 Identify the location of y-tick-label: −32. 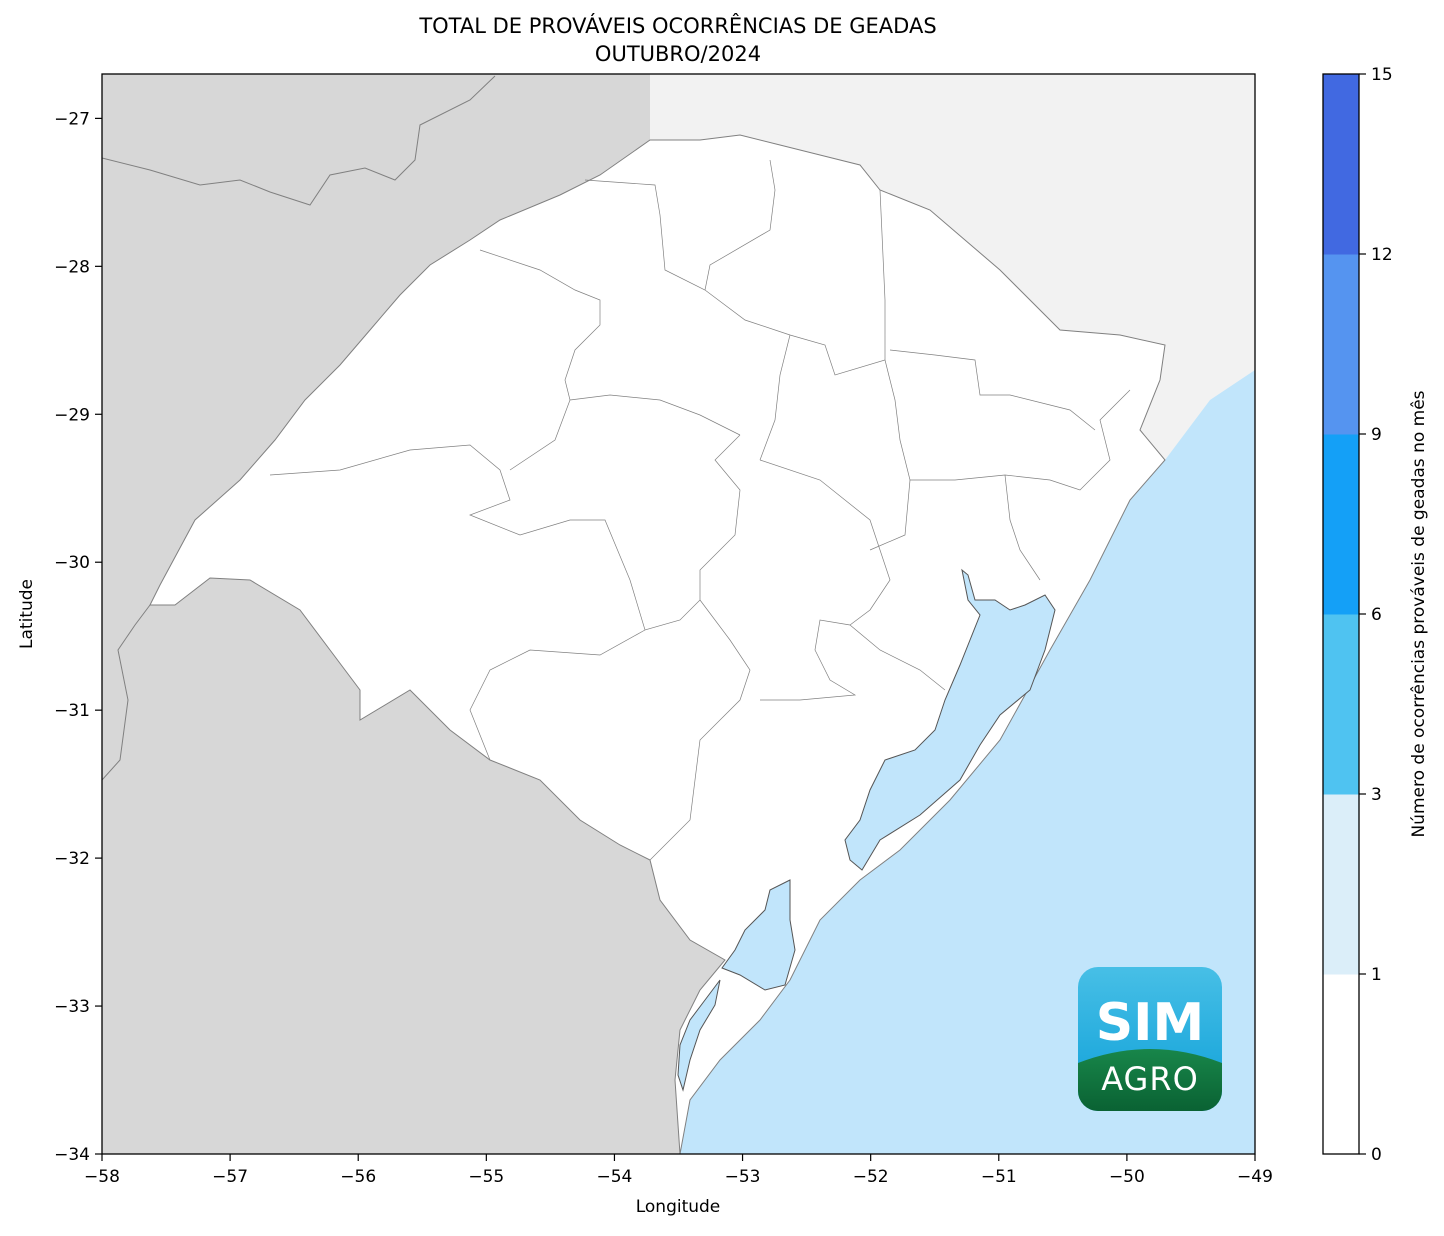
(72, 859).